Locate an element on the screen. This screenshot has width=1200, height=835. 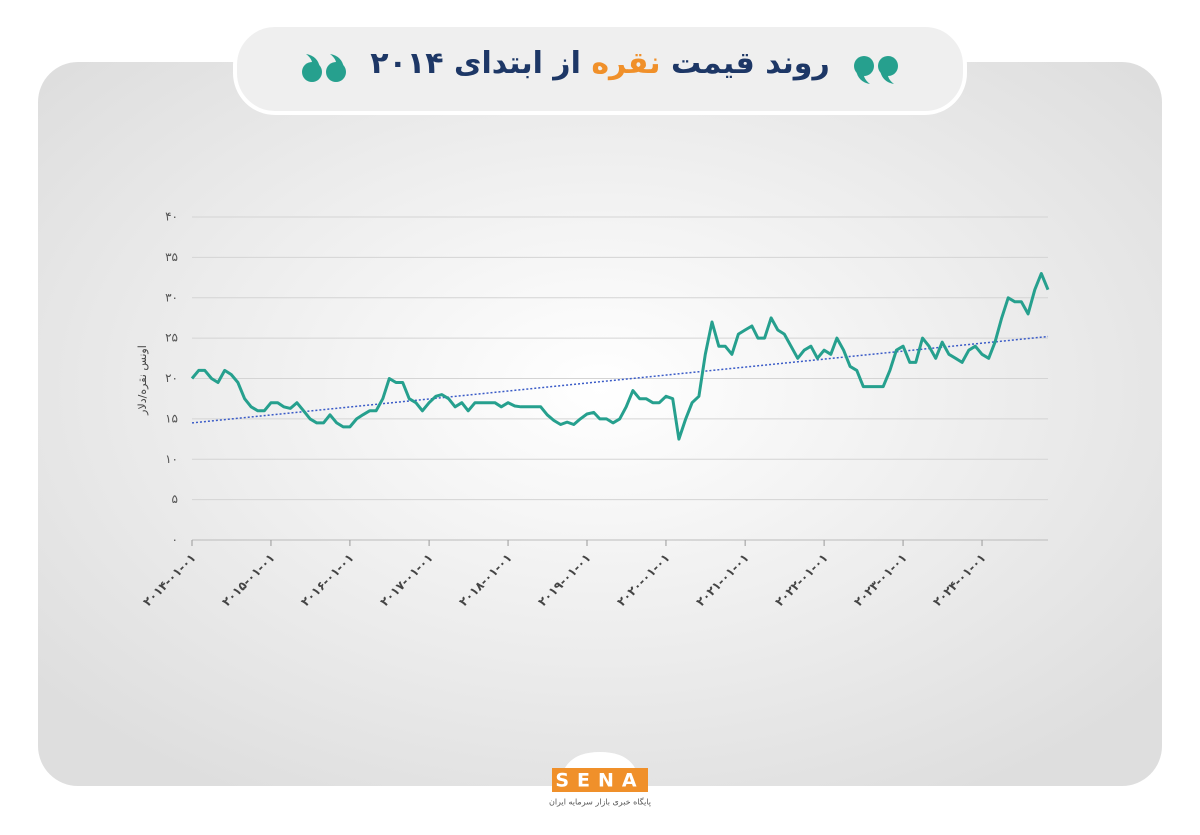
title-highlight: نقره is located at coordinates (625, 63).